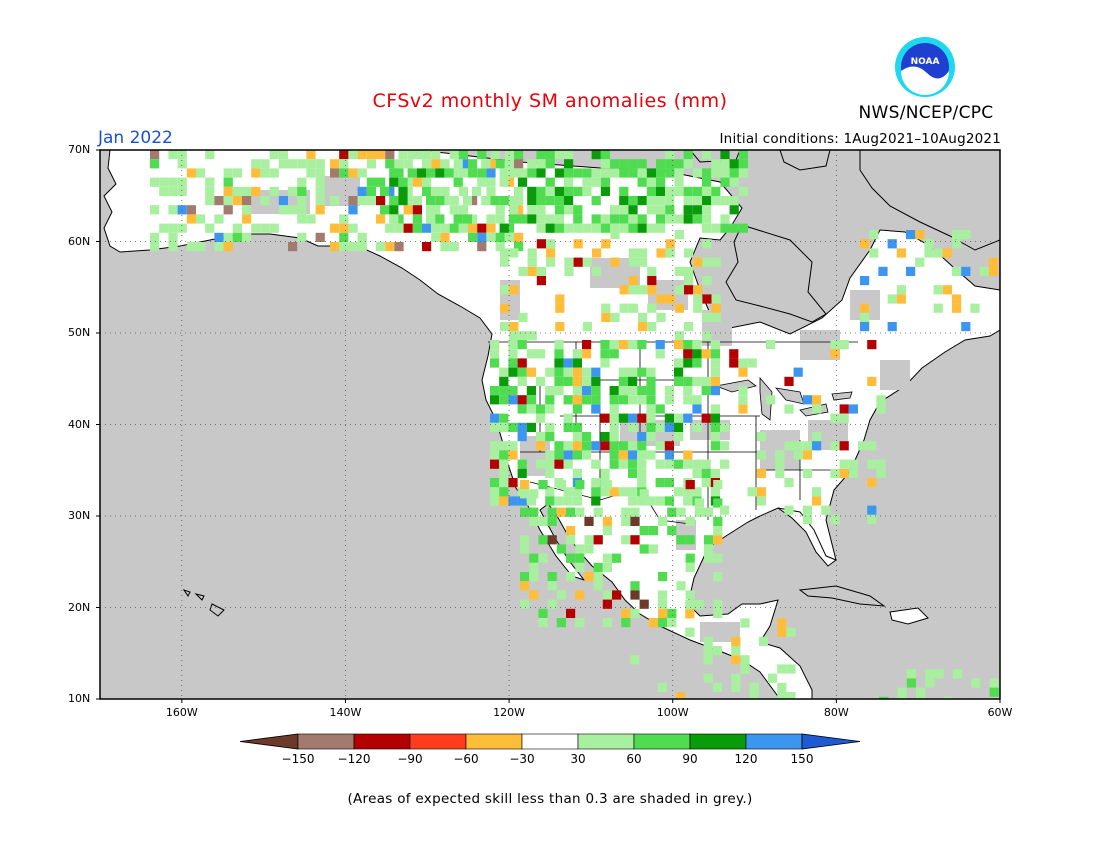 The width and height of the screenshot is (1100, 850). Describe the element at coordinates (466, 759) in the screenshot. I see `colorbar-tick-label: −60` at that location.